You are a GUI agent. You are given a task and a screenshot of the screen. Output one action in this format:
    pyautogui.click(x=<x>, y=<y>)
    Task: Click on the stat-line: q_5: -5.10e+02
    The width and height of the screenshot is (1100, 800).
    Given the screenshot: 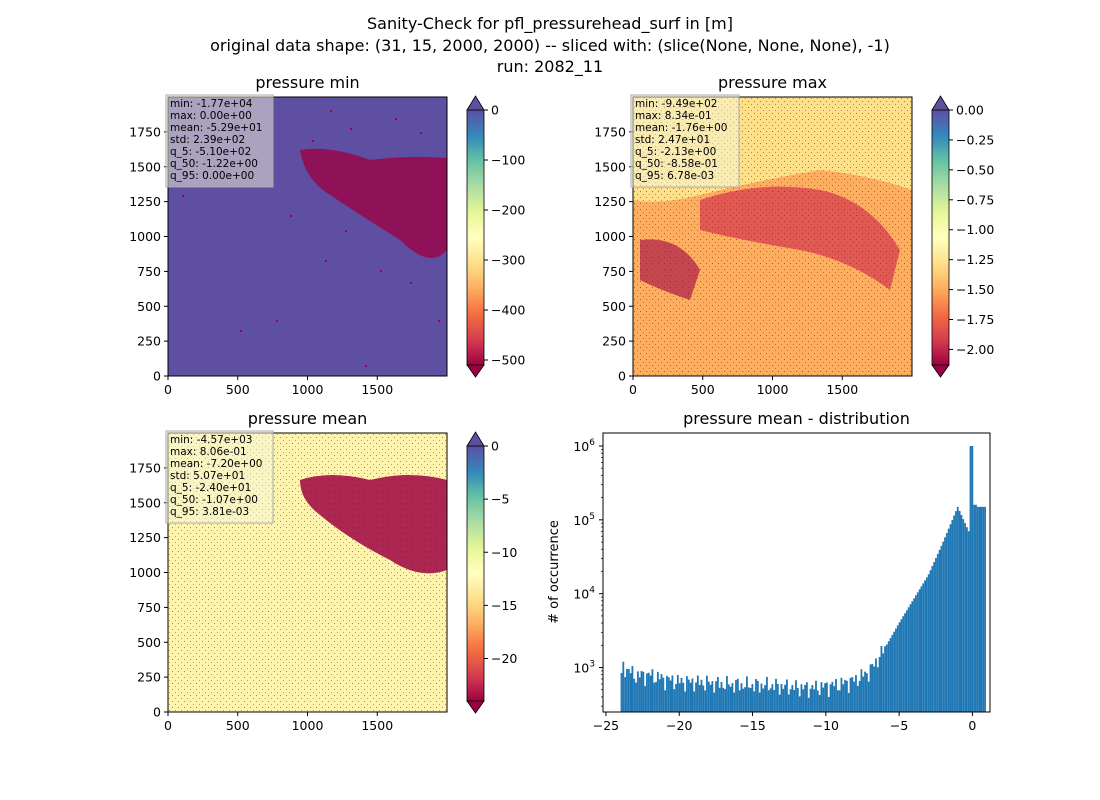 What is the action you would take?
    pyautogui.click(x=210, y=152)
    